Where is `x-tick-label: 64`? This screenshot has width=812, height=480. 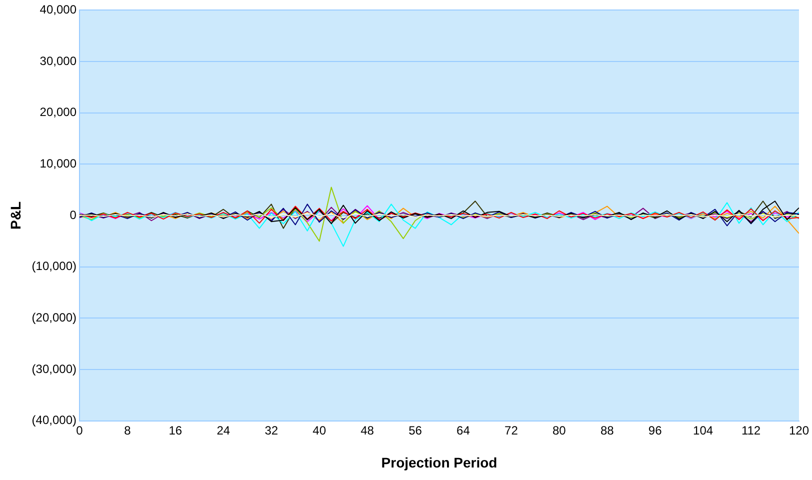 x-tick-label: 64 is located at coordinates (463, 430).